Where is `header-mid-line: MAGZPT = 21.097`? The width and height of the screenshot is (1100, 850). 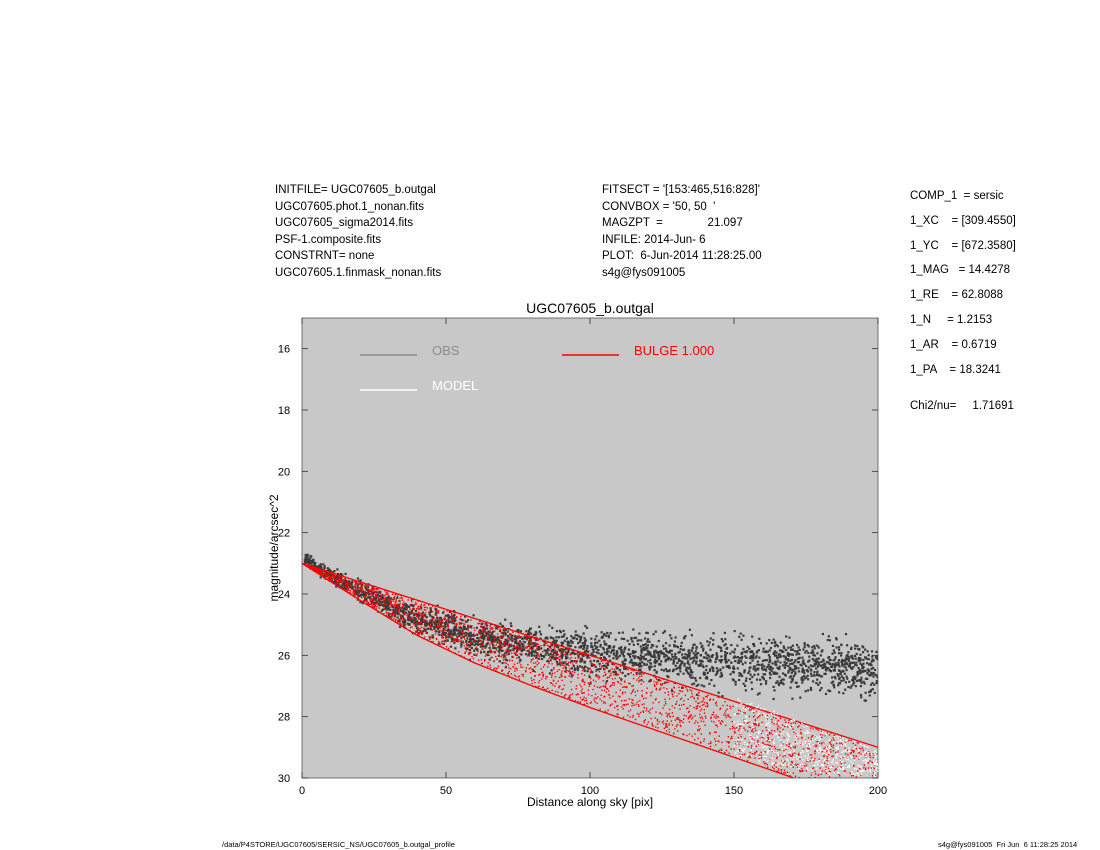
header-mid-line: MAGZPT = 21.097 is located at coordinates (672, 223).